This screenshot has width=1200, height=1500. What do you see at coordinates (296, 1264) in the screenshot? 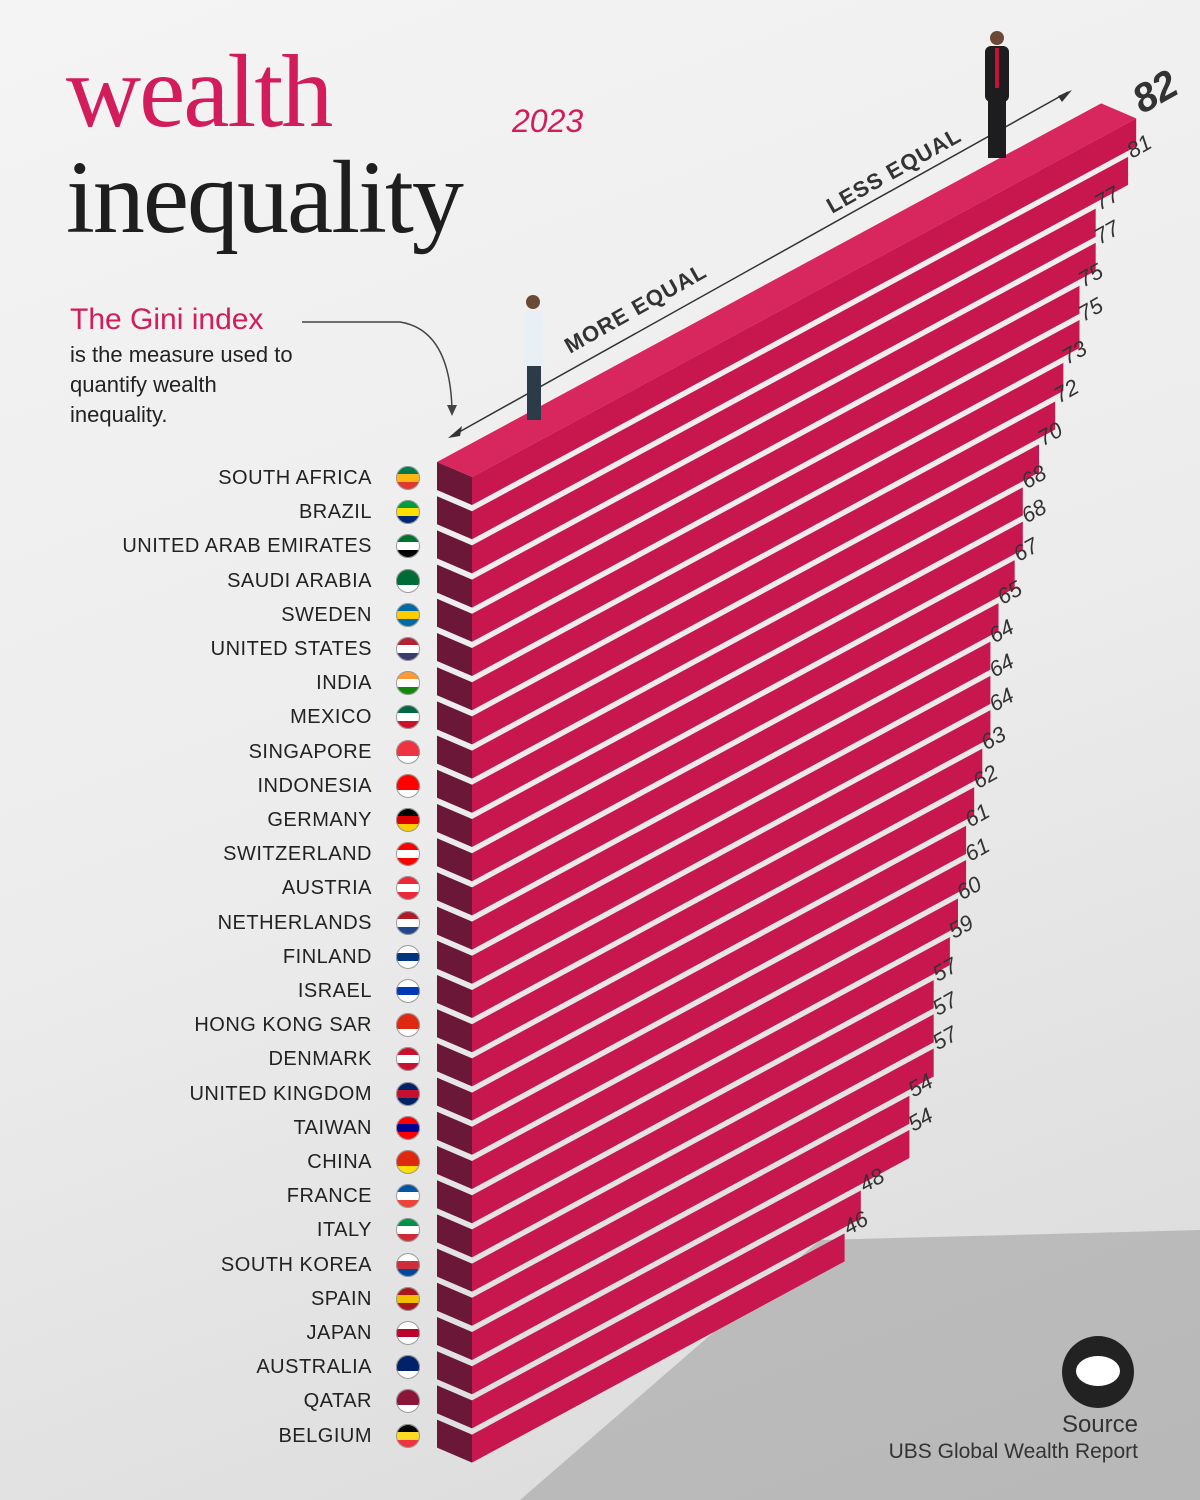
I see `country-label: SOUTH KOREA` at bounding box center [296, 1264].